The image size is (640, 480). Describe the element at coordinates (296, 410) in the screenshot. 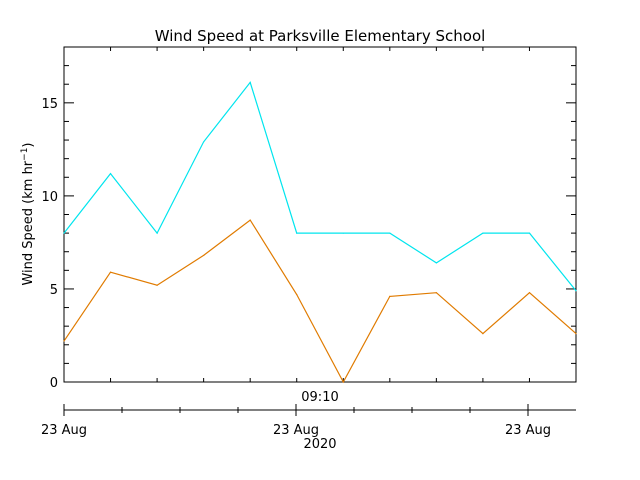

I see `date-axis-ticks` at that location.